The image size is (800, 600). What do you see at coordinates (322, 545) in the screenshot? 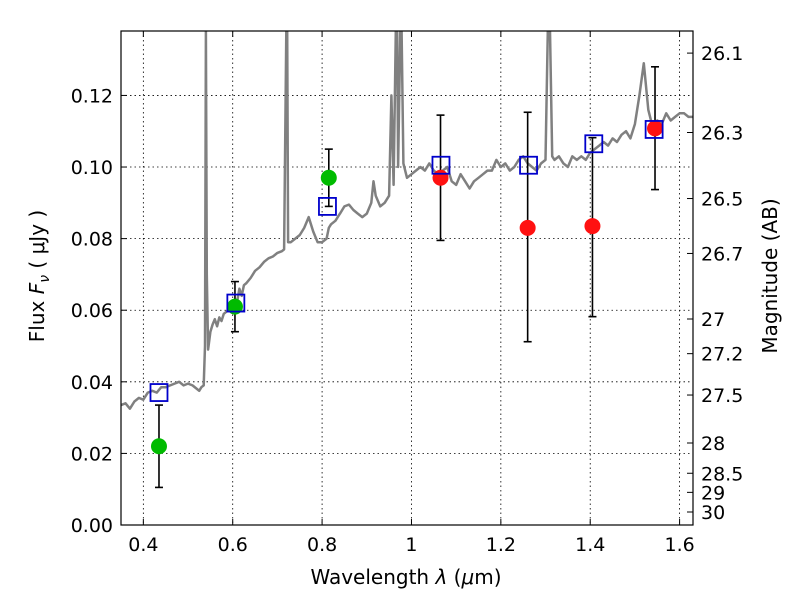
I see `x-tick-label: 0.8` at bounding box center [322, 545].